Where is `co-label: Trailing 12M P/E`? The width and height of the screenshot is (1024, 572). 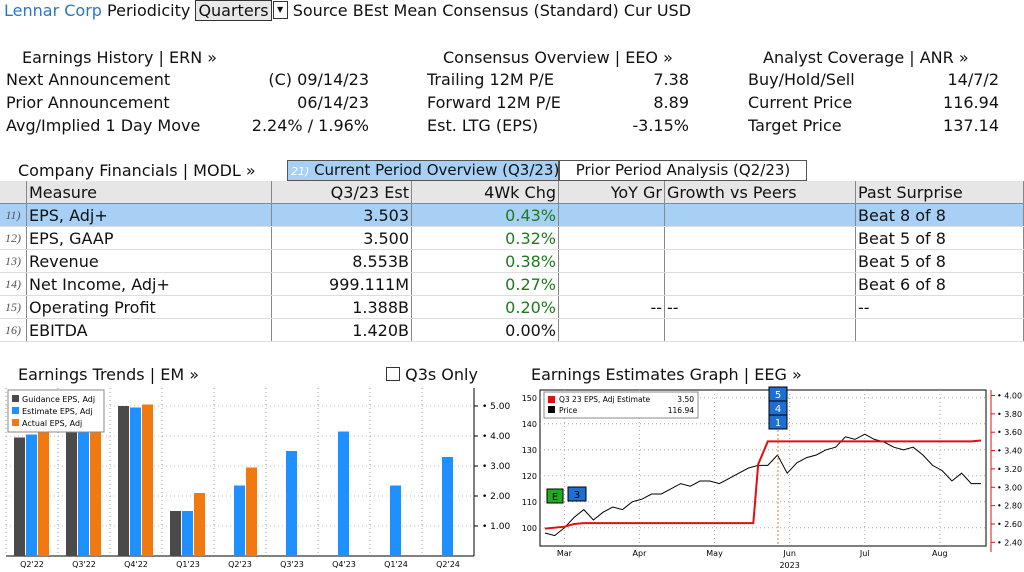 co-label: Trailing 12M P/E is located at coordinates (490, 79).